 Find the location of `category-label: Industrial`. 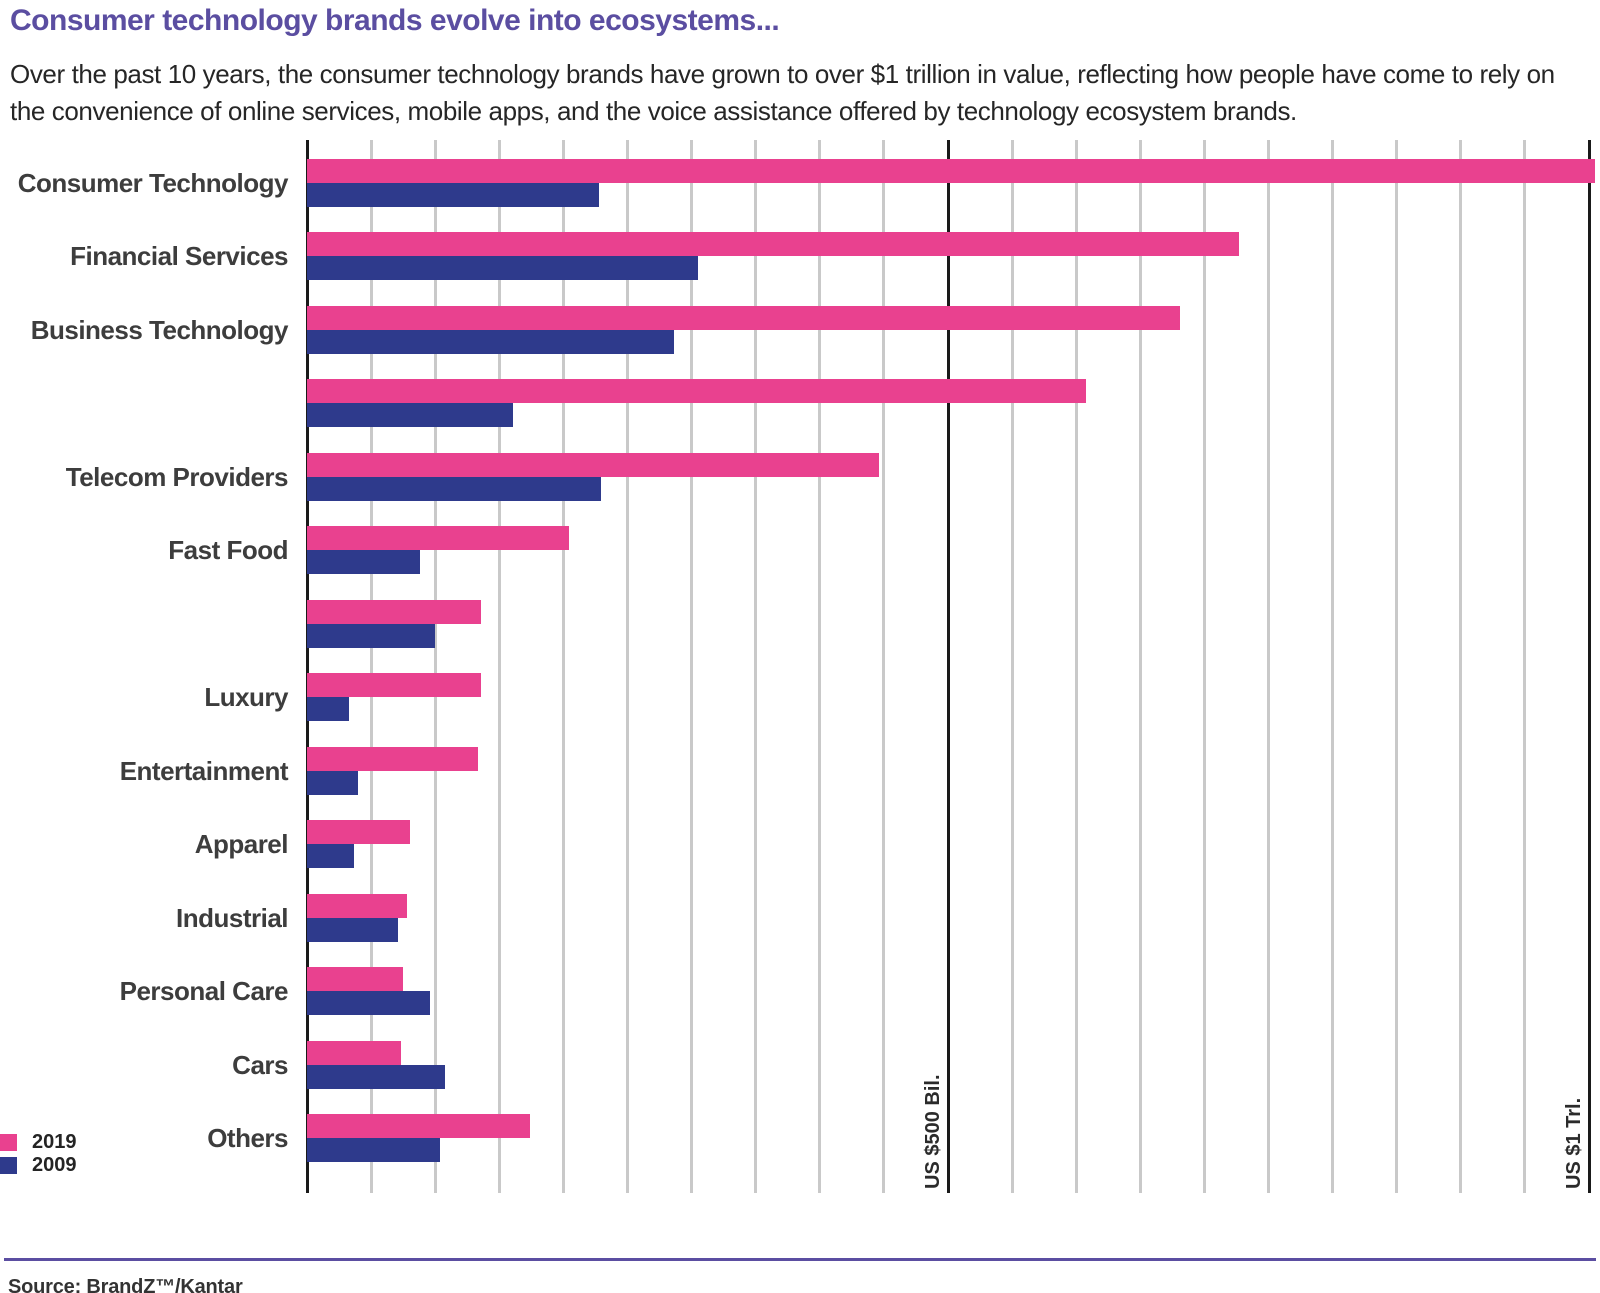

category-label: Industrial is located at coordinates (232, 917).